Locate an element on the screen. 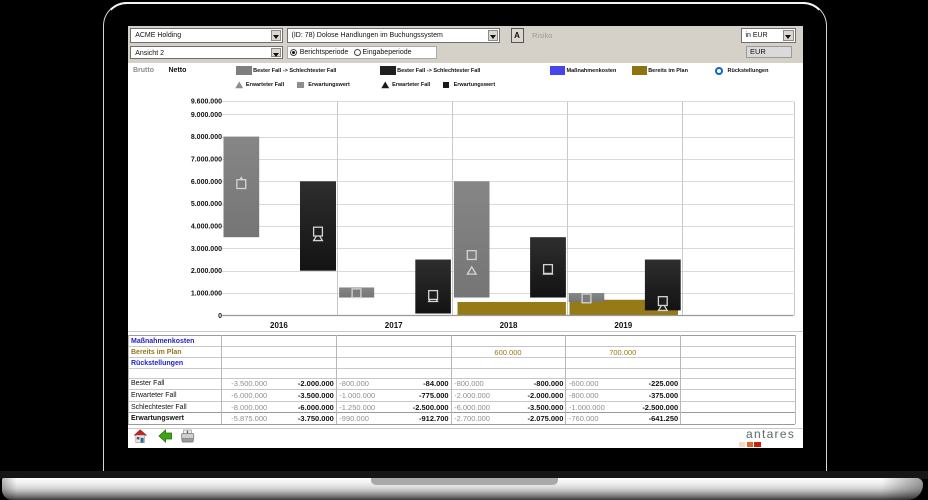 The width and height of the screenshot is (928, 500). svg-text: 9.000.000 is located at coordinates (205, 115).